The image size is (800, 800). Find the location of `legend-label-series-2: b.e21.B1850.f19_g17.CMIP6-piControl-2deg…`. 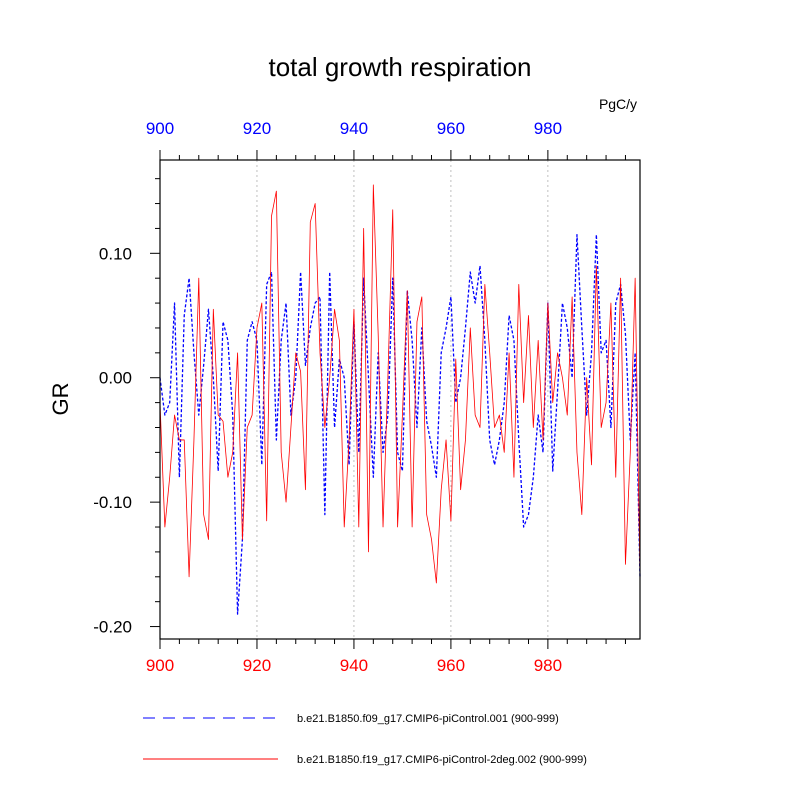

legend-label-series-2: b.e21.B1850.f19_g17.CMIP6-piControl-2deg… is located at coordinates (442, 760).